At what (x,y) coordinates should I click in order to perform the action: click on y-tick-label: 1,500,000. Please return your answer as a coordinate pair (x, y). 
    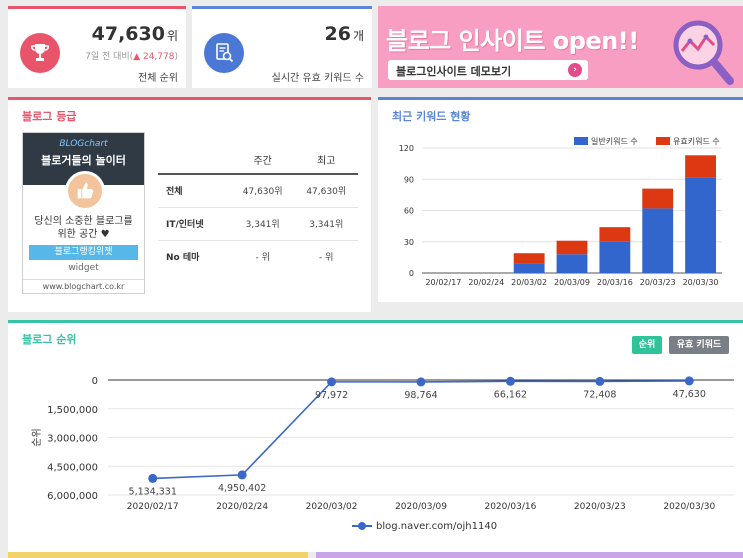
    Looking at the image, I should click on (72, 410).